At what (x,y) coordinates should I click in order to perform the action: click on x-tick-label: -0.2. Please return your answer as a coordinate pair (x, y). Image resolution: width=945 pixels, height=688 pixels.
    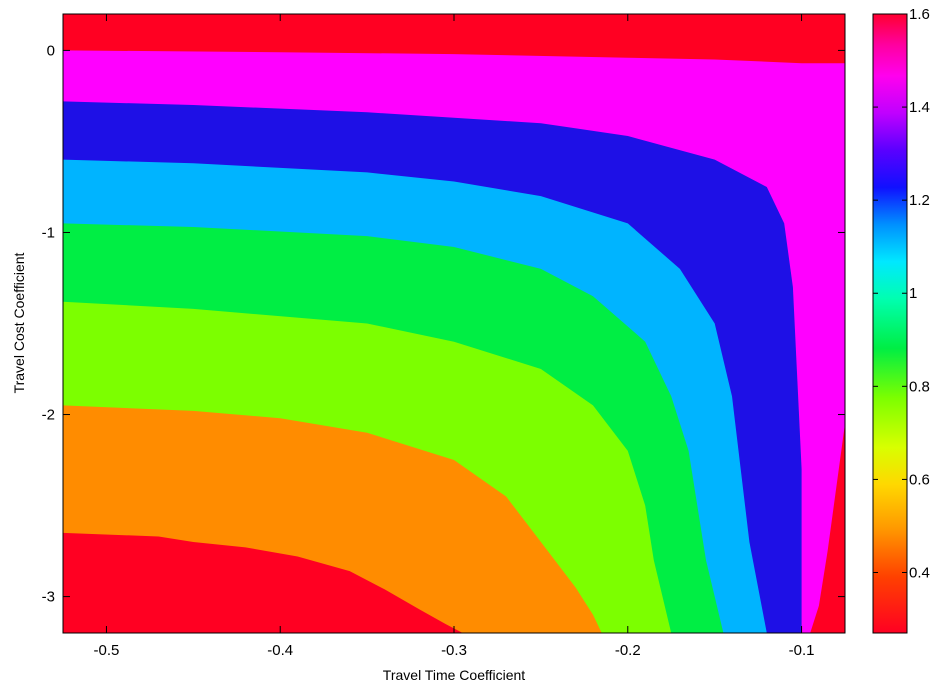
    Looking at the image, I should click on (628, 650).